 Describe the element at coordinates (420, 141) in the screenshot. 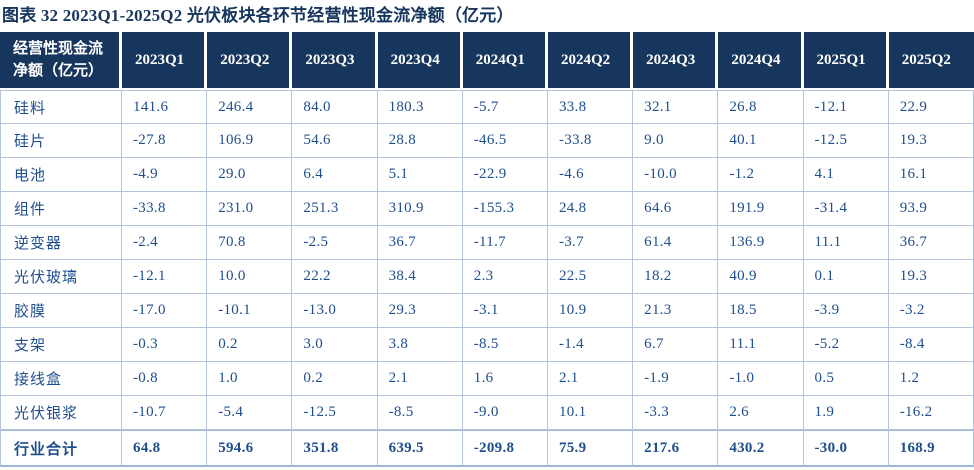

I see `table-cell: 28.8` at that location.